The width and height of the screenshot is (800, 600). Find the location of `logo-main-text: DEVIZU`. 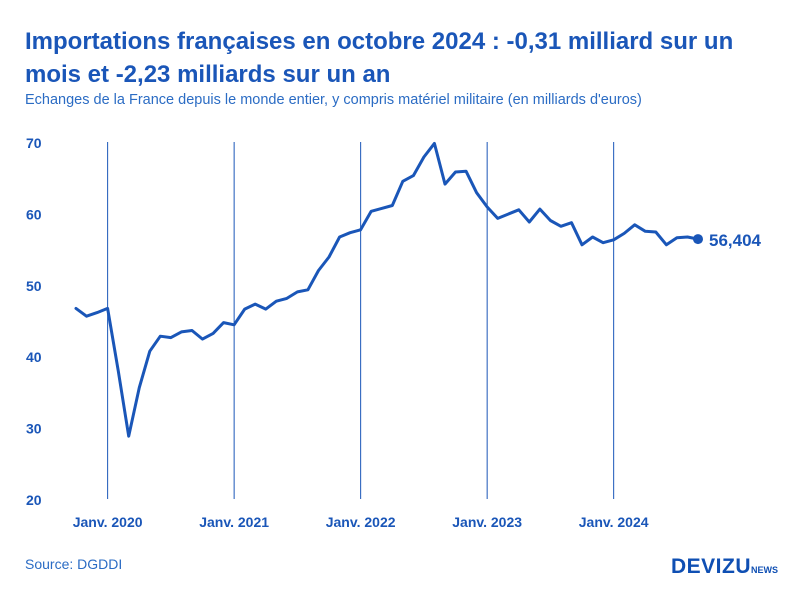

logo-main-text: DEVIZU is located at coordinates (710, 566).